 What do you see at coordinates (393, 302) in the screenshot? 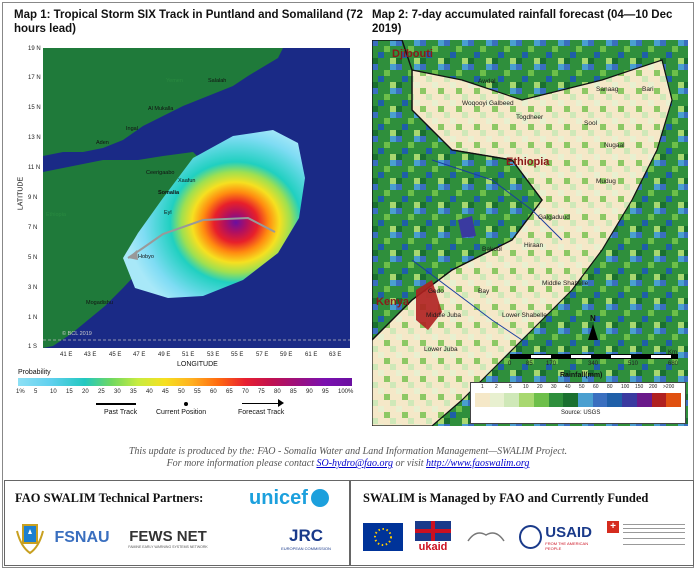
I see `country-kenya: Kenya` at bounding box center [393, 302].